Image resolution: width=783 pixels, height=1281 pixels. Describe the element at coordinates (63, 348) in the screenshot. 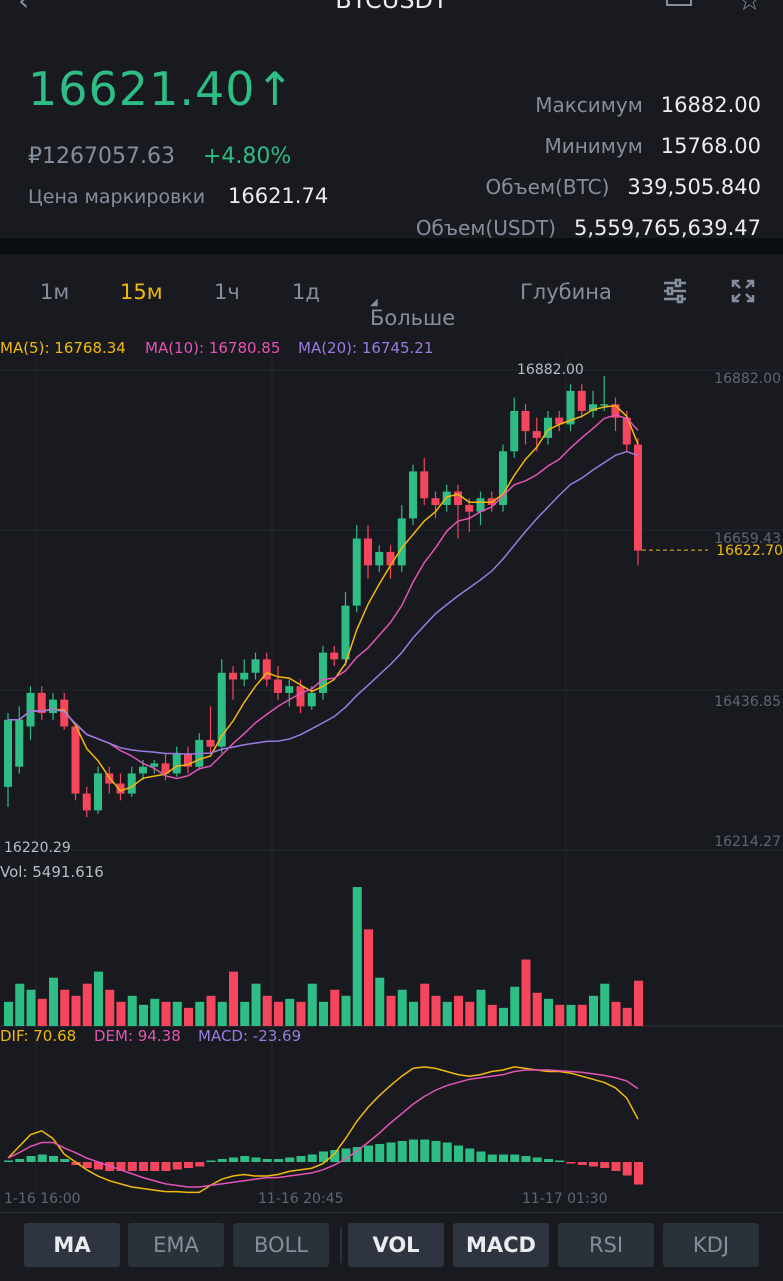

I see `ma5-legend: MA(5): 16768.34` at that location.